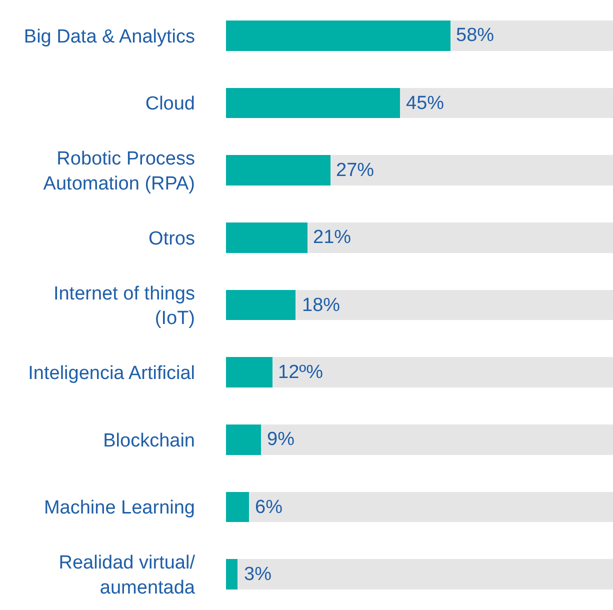 The image size is (613, 610). Describe the element at coordinates (119, 508) in the screenshot. I see `y-tick-label: Machine Learning` at that location.